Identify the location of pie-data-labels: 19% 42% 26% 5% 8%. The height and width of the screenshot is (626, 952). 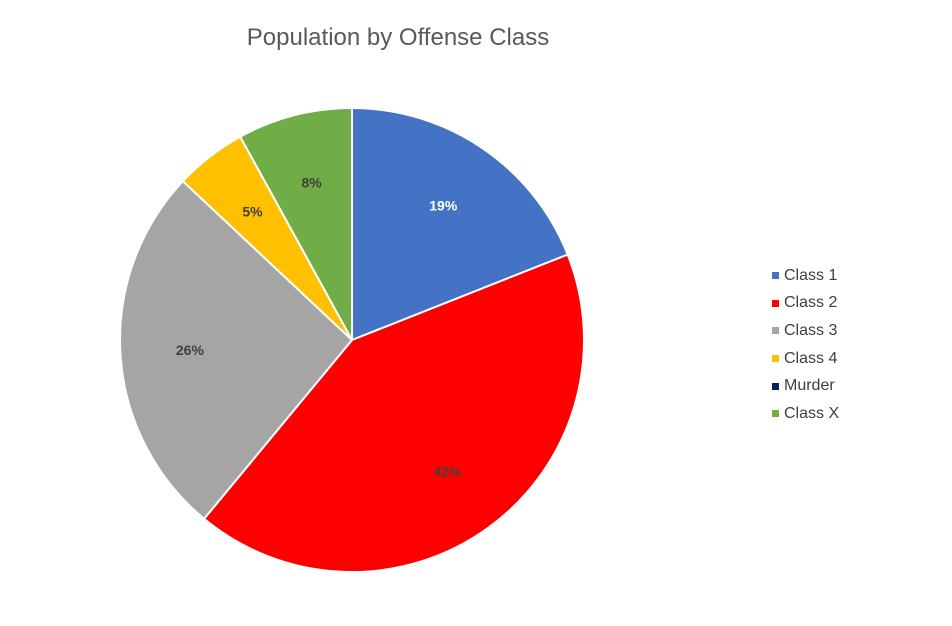
(319, 327).